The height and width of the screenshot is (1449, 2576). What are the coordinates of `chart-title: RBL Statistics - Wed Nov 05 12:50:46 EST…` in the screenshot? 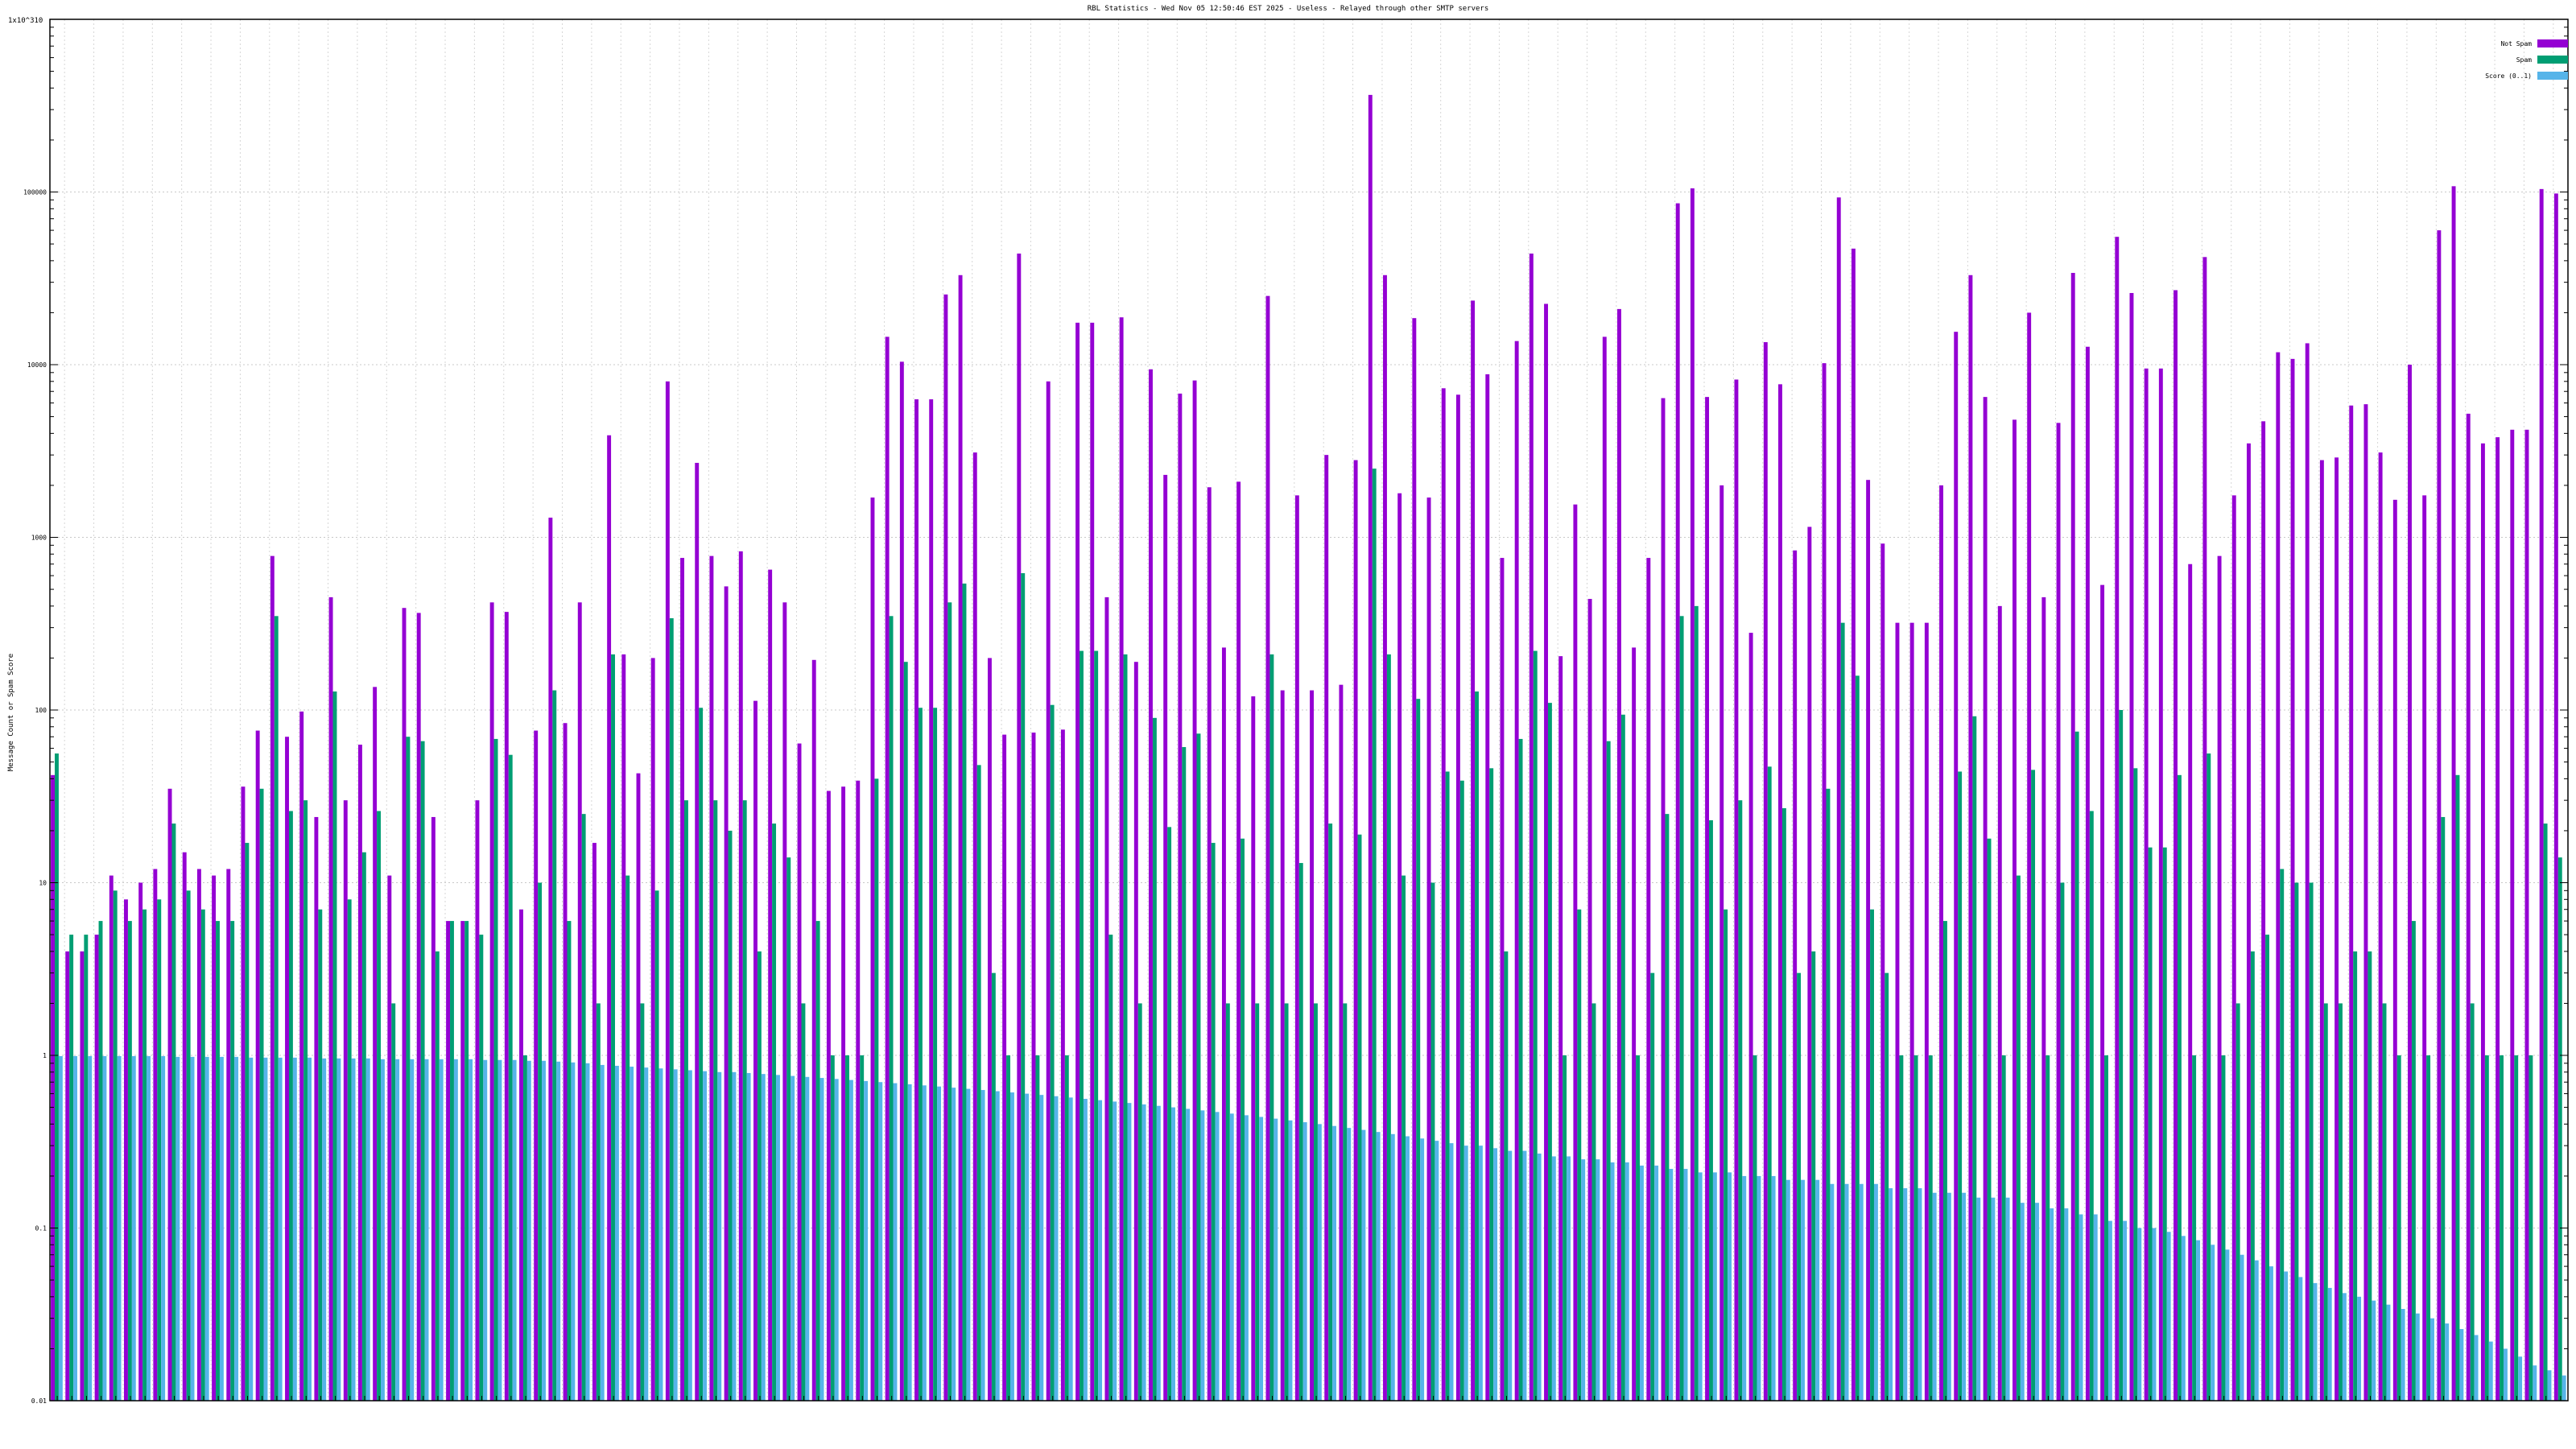 It's located at (1288, 9).